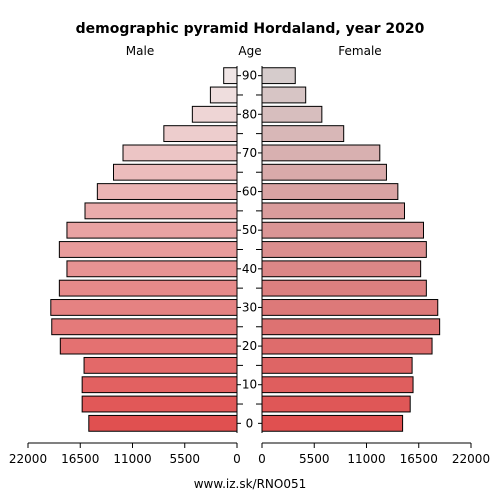 The image size is (500, 500). Describe the element at coordinates (262, 459) in the screenshot. I see `x-tick-label-right: 0` at that location.